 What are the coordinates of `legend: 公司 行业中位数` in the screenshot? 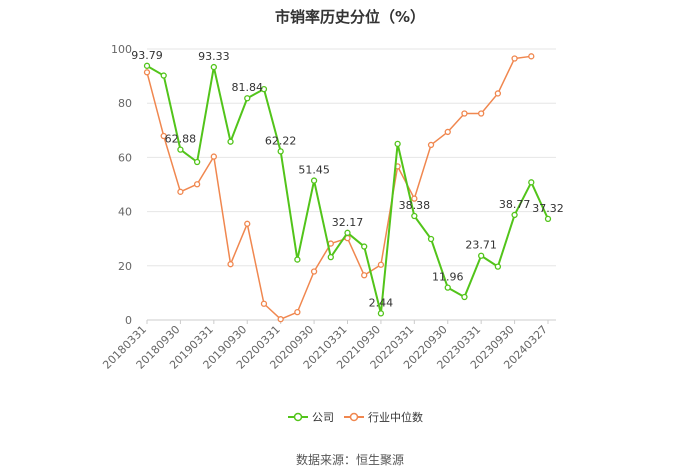 It's located at (355, 417).